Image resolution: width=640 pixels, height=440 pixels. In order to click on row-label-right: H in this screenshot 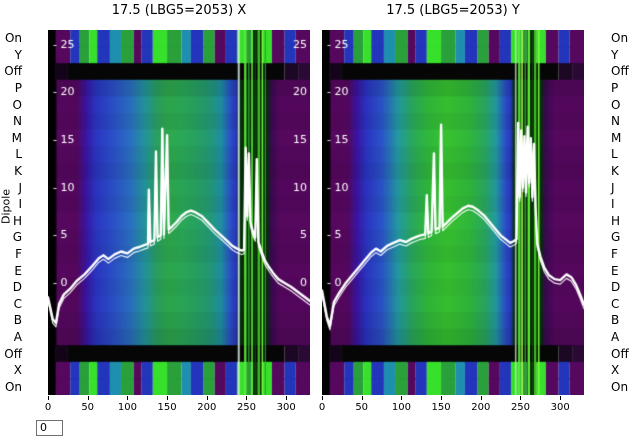, I will do `click(616, 220)`.